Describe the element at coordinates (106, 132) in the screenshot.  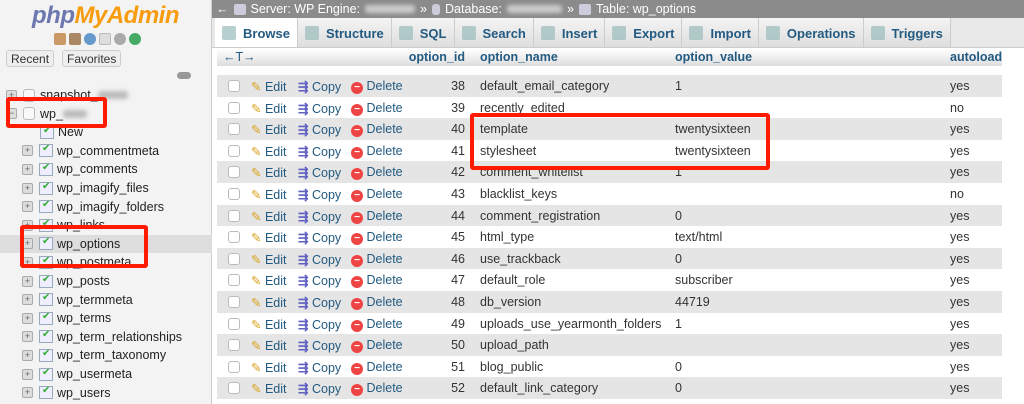
I see `tree-new: New` at that location.